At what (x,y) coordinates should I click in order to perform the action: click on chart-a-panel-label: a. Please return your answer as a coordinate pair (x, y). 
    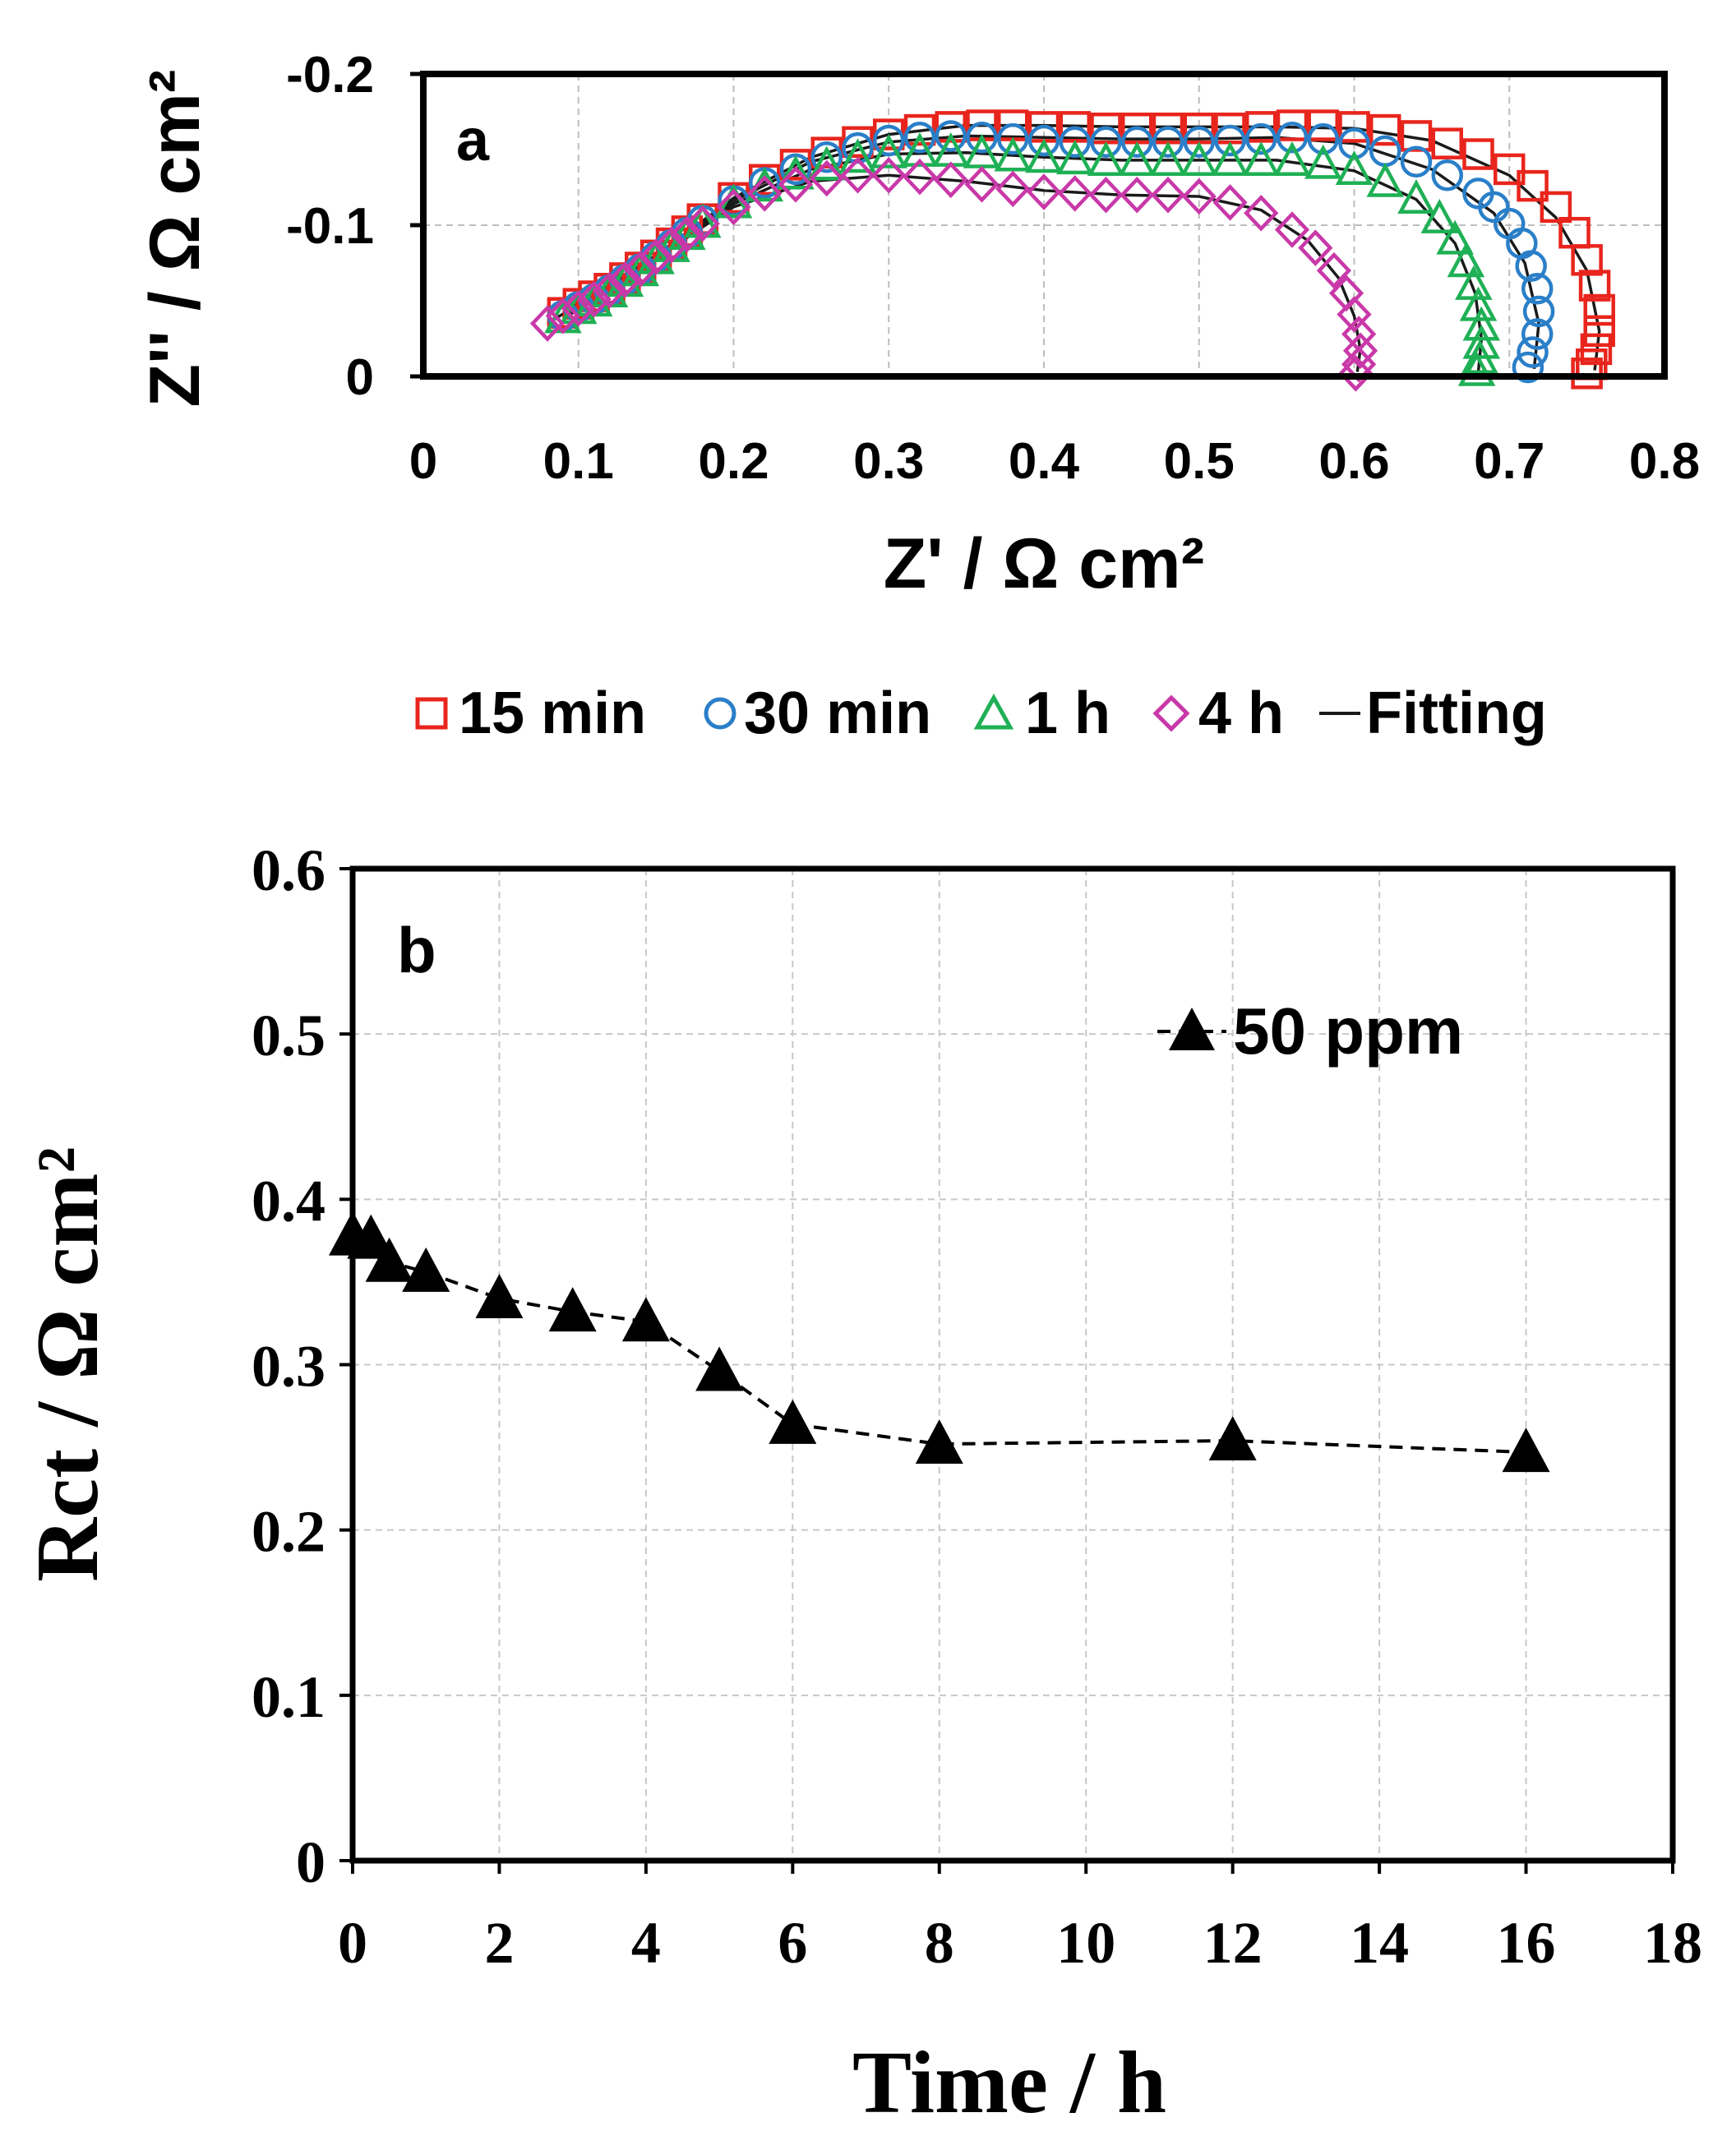
    Looking at the image, I should click on (473, 141).